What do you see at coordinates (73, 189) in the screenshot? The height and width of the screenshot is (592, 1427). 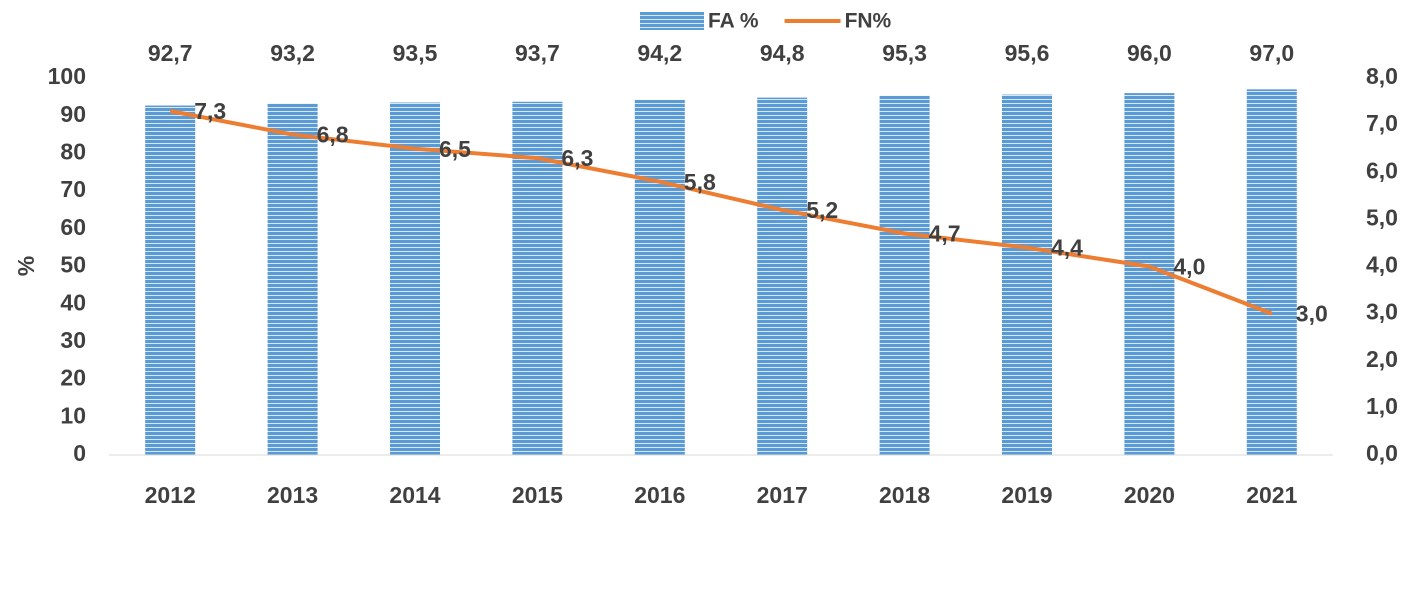 I see `y-tick-label: 70` at bounding box center [73, 189].